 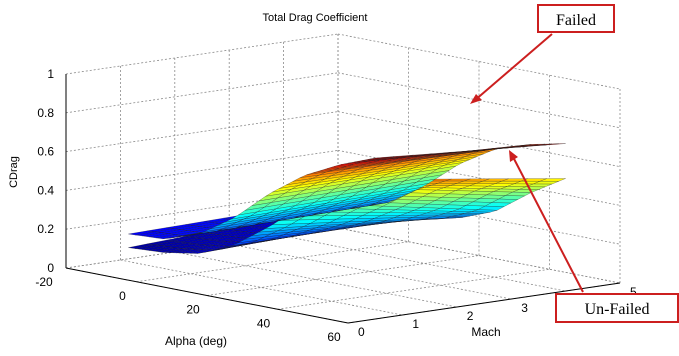 I want to click on z-tick-label: 0.8, so click(x=45, y=113).